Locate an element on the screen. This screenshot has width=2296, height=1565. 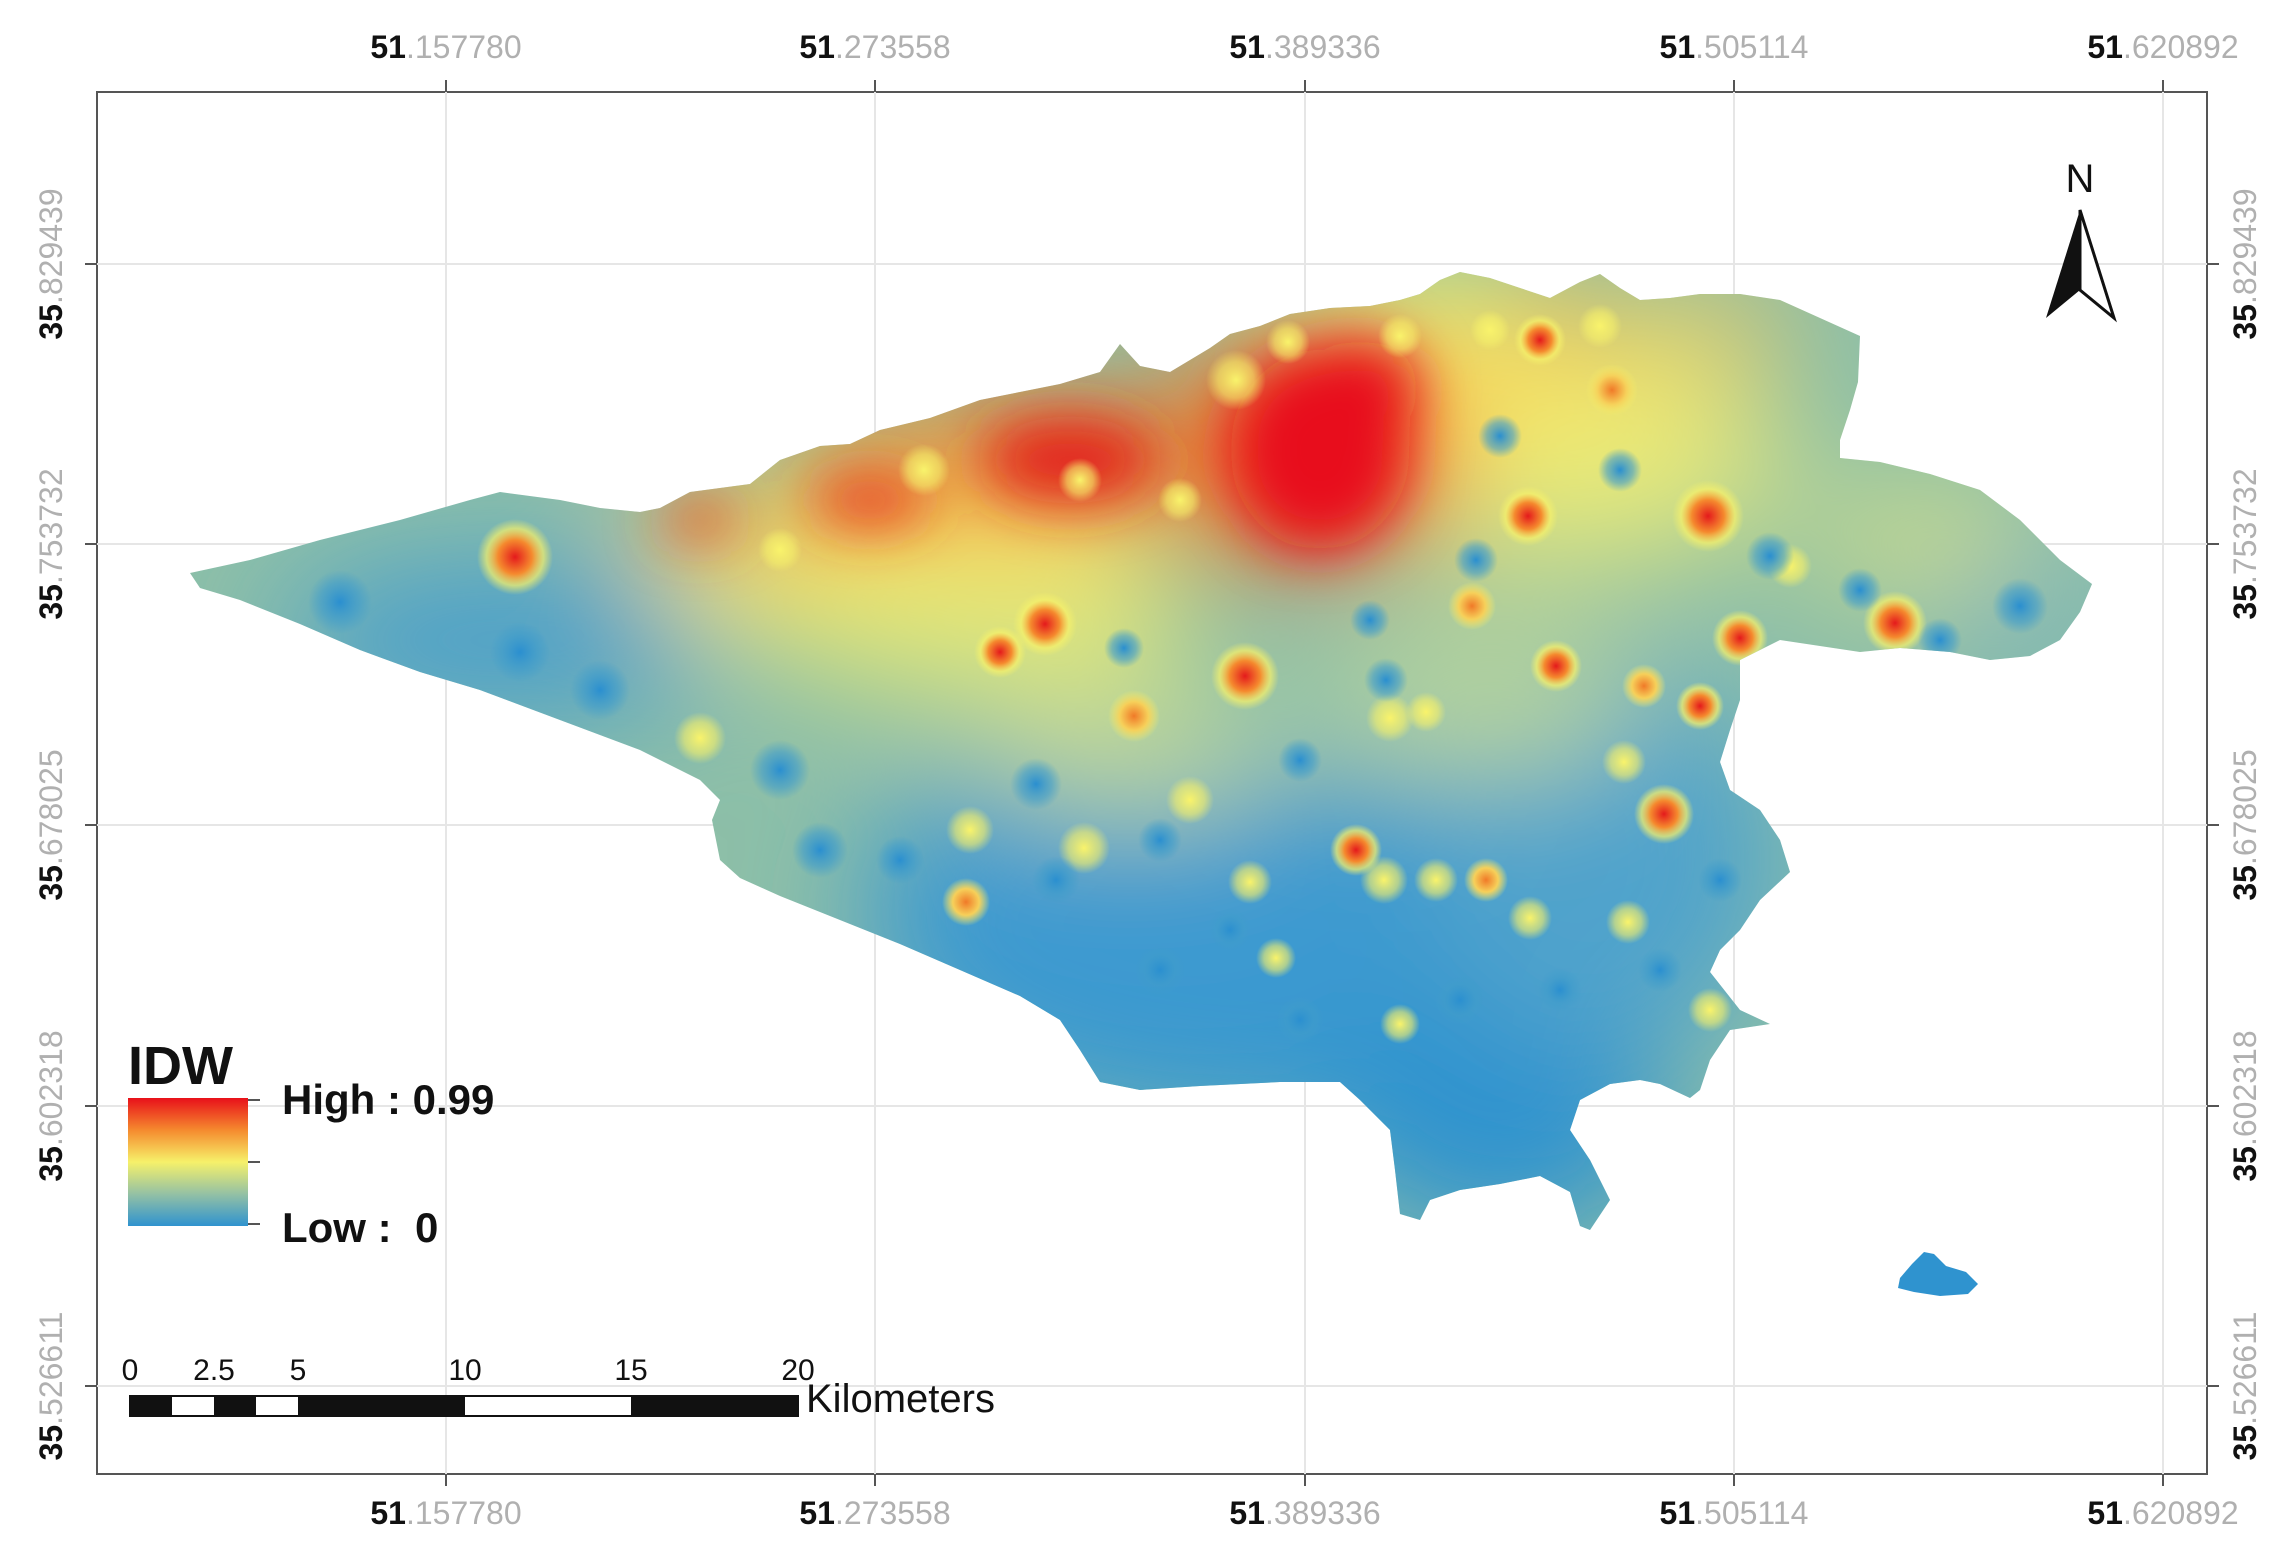
scale-unit-label: Kilometers is located at coordinates (900, 1399).